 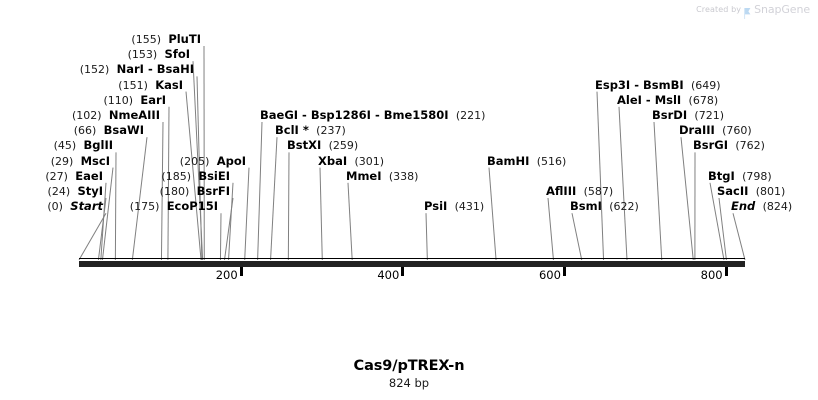 I want to click on enzyme-site-name: BsmI, so click(x=586, y=206).